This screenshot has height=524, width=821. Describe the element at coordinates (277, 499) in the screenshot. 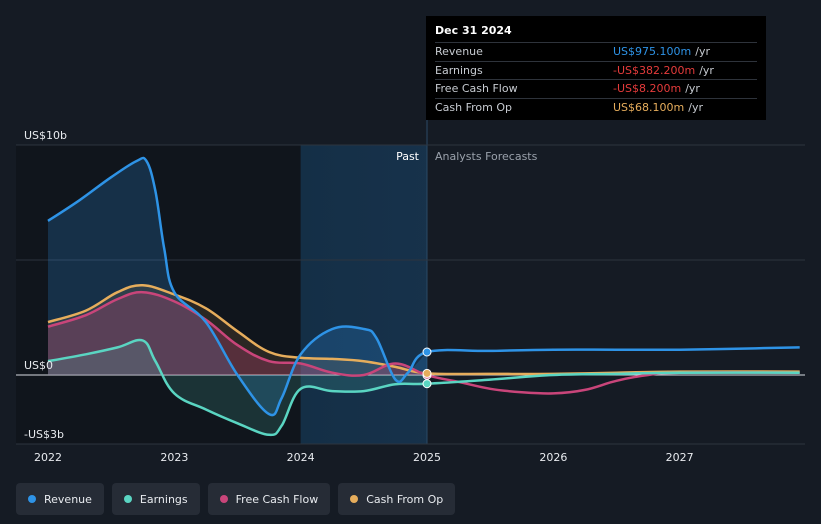

I see `legend-label: Free Cash Flow` at that location.